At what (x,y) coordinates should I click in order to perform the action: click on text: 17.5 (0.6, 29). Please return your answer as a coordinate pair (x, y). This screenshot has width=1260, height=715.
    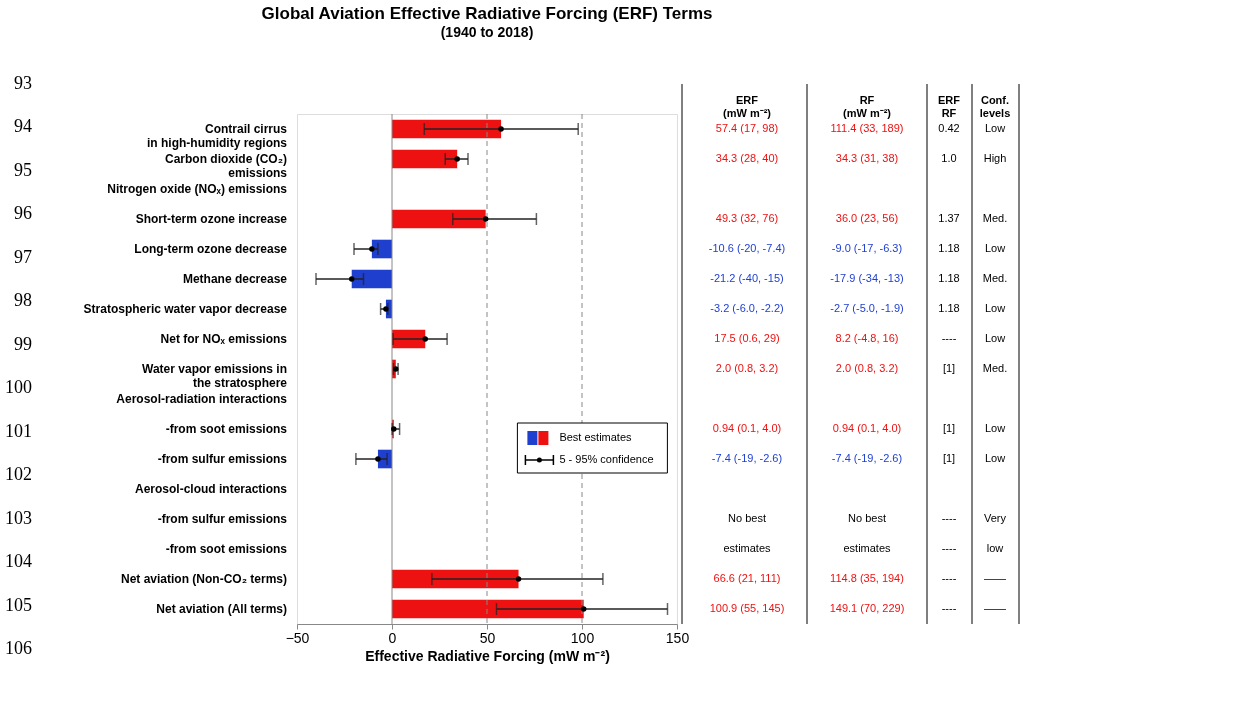
    Looking at the image, I should click on (747, 338).